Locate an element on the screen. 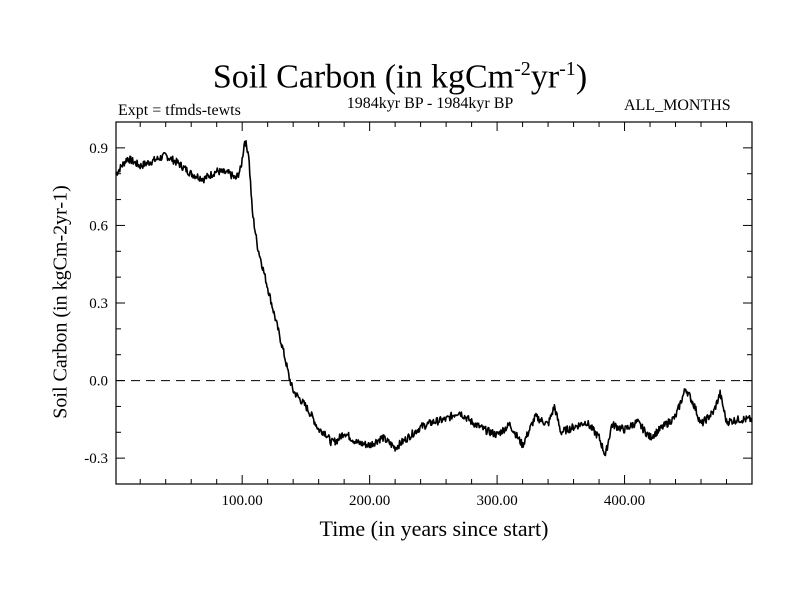  title-mid: yr is located at coordinates (545, 77).